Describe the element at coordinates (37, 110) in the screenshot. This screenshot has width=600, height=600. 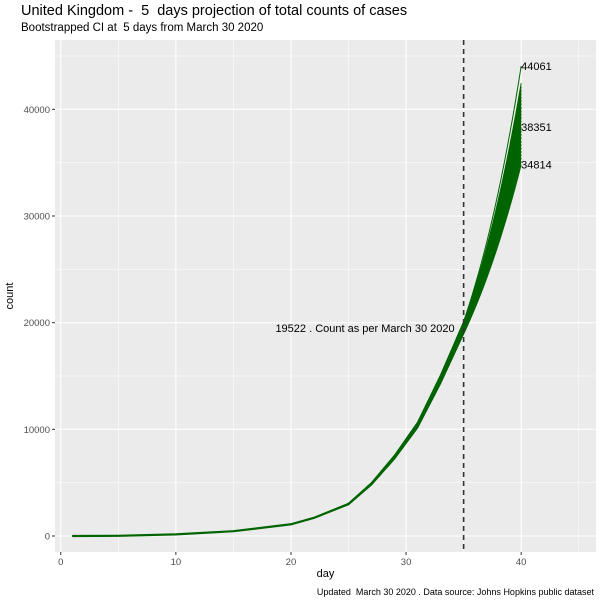
I see `y-tick-label: 40000` at that location.